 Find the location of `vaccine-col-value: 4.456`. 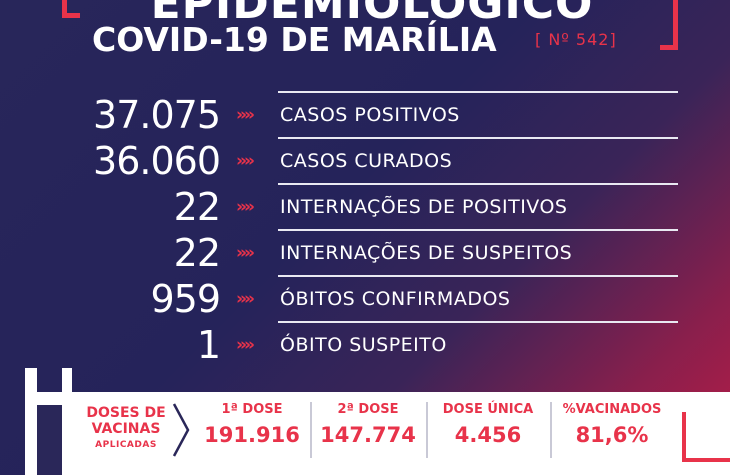

vaccine-col-value: 4.456 is located at coordinates (488, 435).